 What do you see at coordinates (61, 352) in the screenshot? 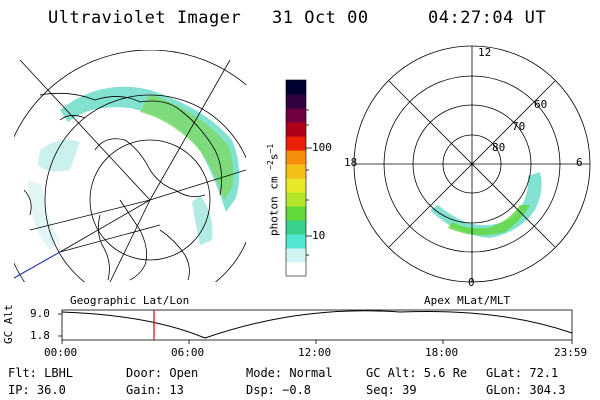
I see `x-tick-0000: 00:00` at bounding box center [61, 352].